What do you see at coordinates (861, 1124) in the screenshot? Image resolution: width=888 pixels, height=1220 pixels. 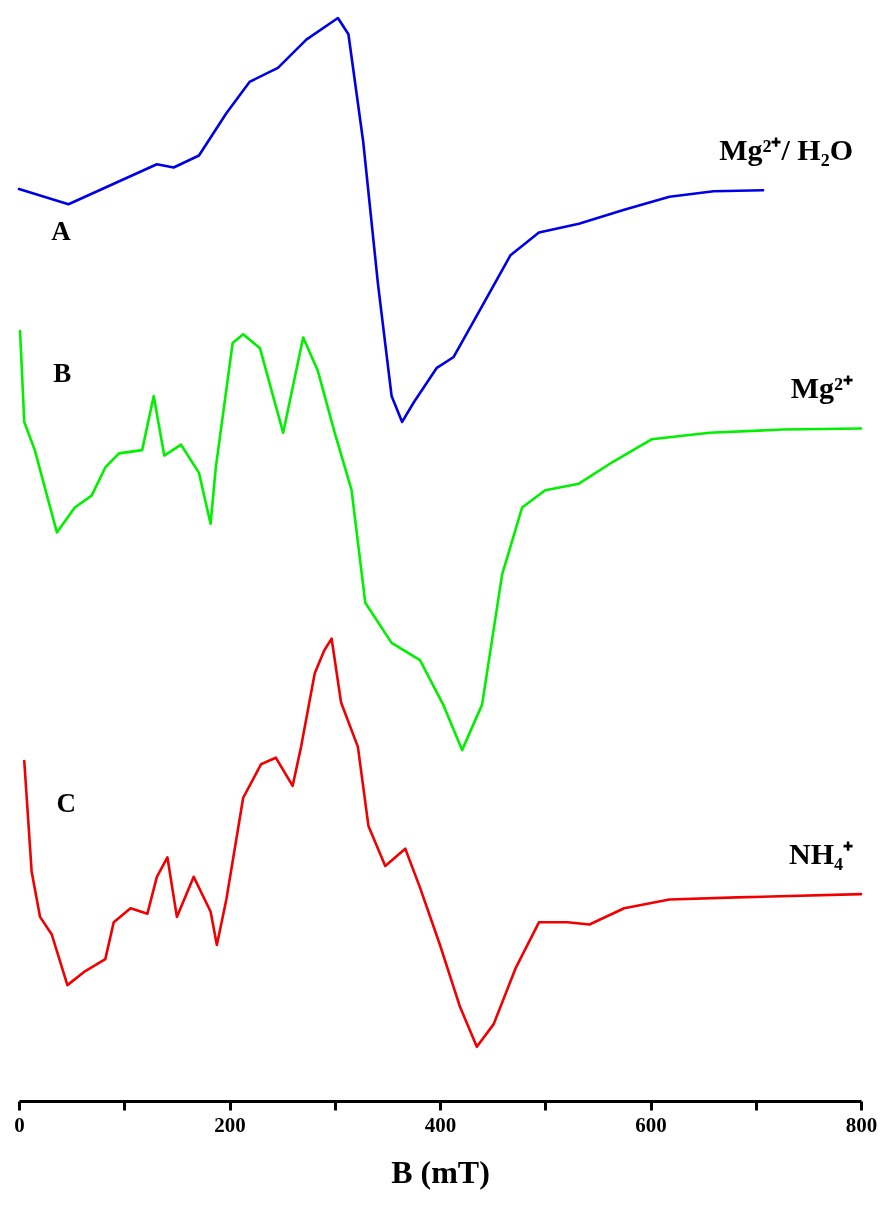 I see `x-tick-label: 800` at bounding box center [861, 1124].